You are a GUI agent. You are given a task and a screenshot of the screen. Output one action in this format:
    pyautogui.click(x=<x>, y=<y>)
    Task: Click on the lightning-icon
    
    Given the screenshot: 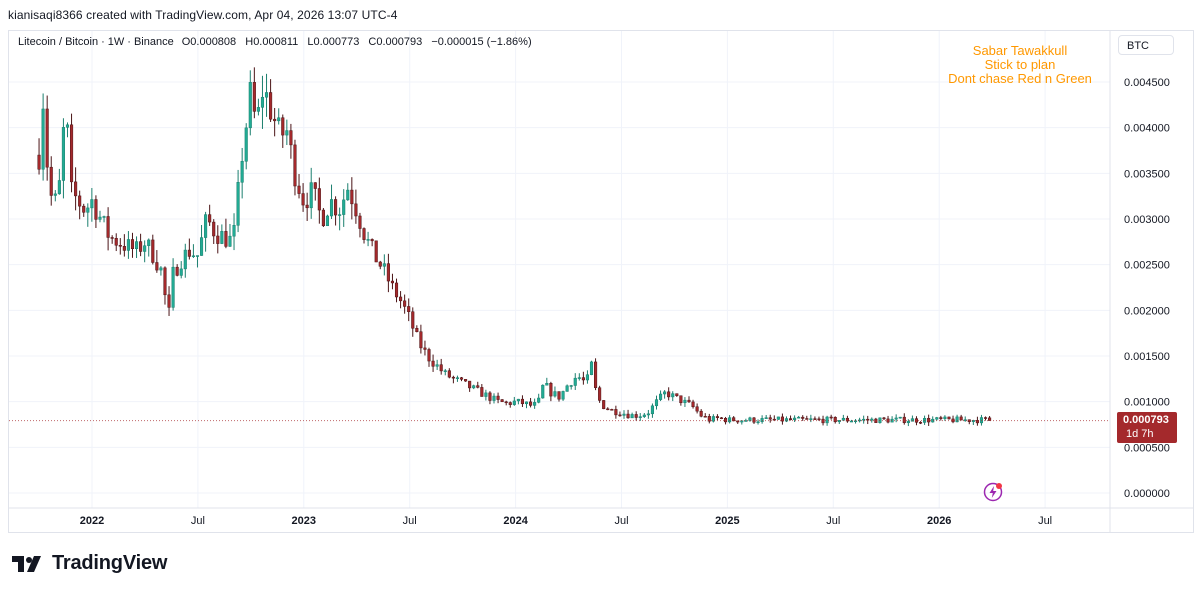 What is the action you would take?
    pyautogui.click(x=993, y=492)
    